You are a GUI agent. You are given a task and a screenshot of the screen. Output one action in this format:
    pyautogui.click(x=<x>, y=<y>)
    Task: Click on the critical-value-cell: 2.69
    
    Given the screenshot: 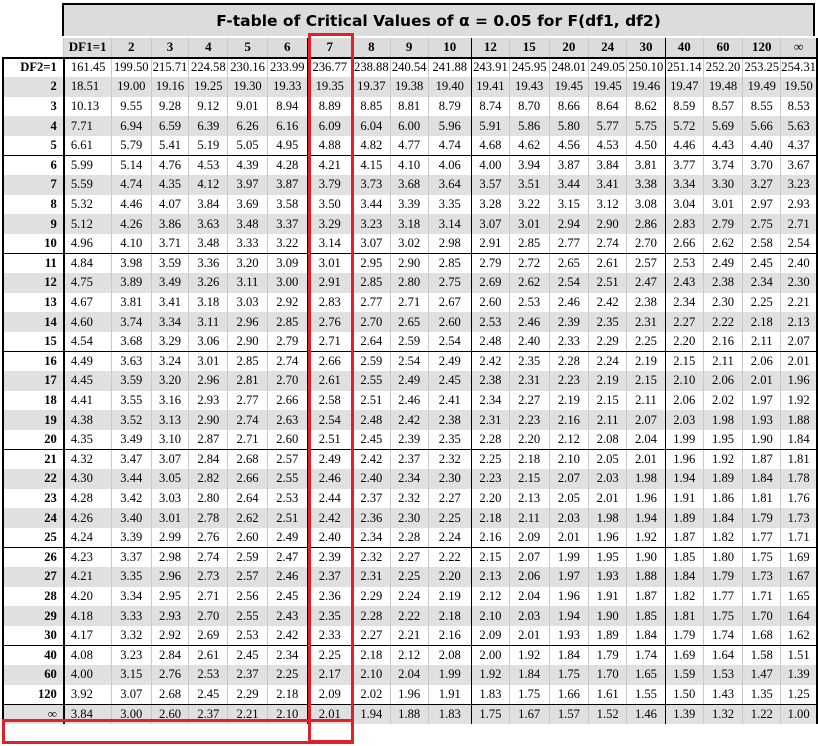 What is the action you would take?
    pyautogui.click(x=490, y=283)
    